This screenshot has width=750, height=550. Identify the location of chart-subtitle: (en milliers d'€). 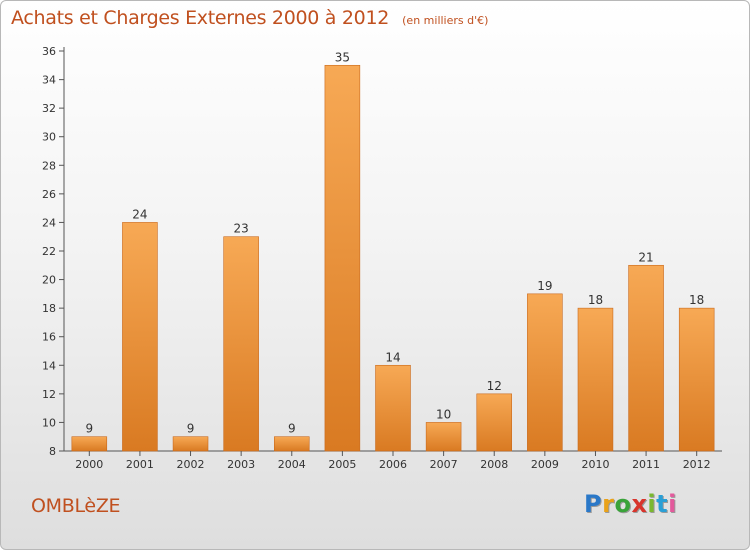
(445, 20).